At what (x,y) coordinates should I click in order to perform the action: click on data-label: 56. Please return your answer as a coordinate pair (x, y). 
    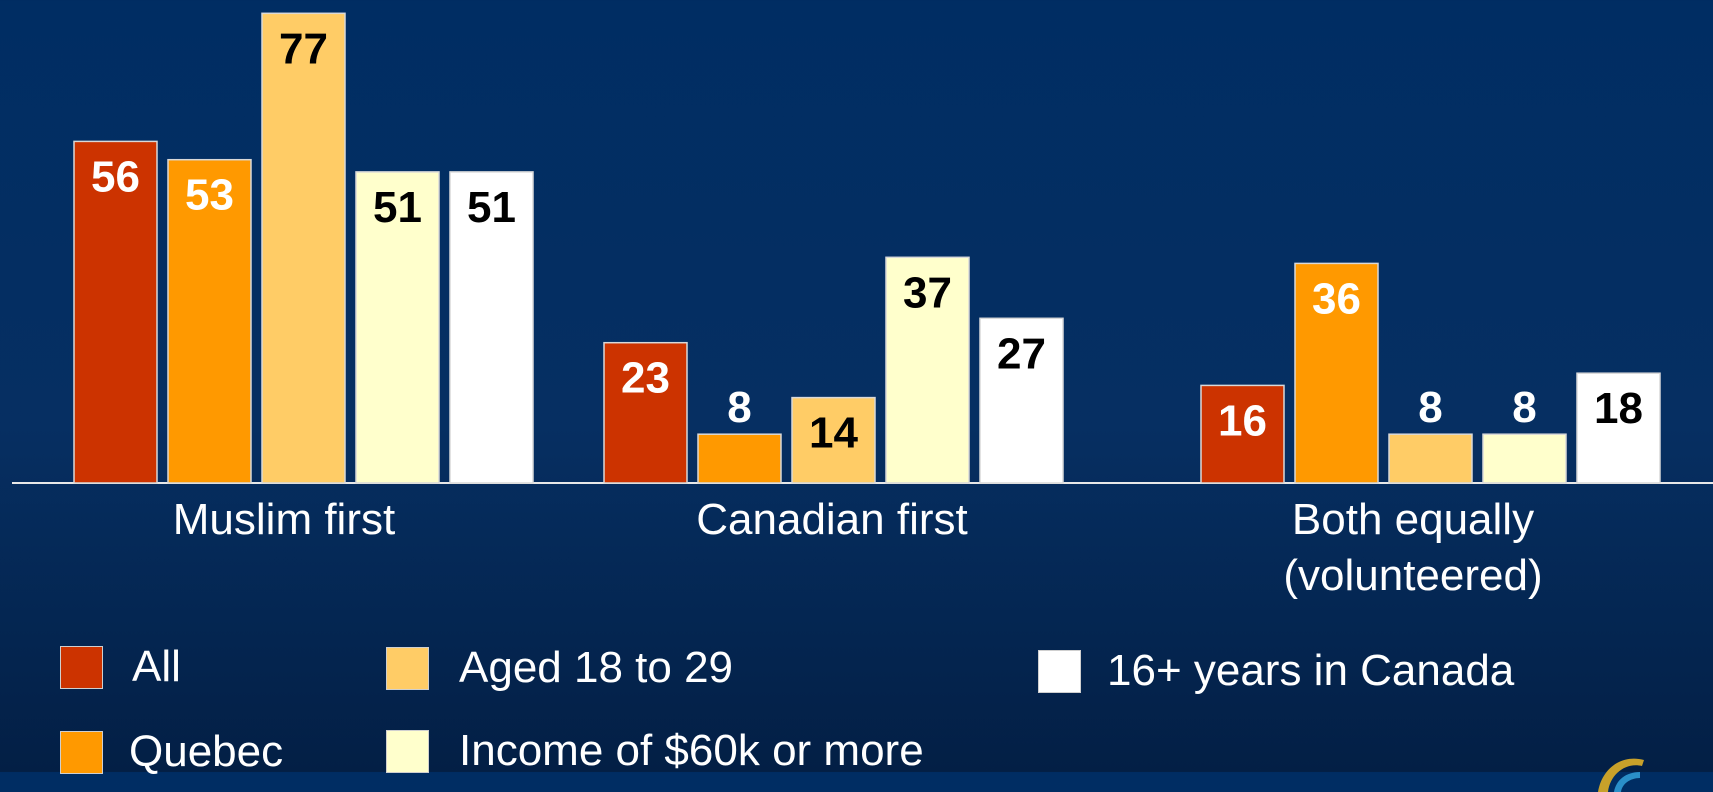
    Looking at the image, I should click on (115, 176).